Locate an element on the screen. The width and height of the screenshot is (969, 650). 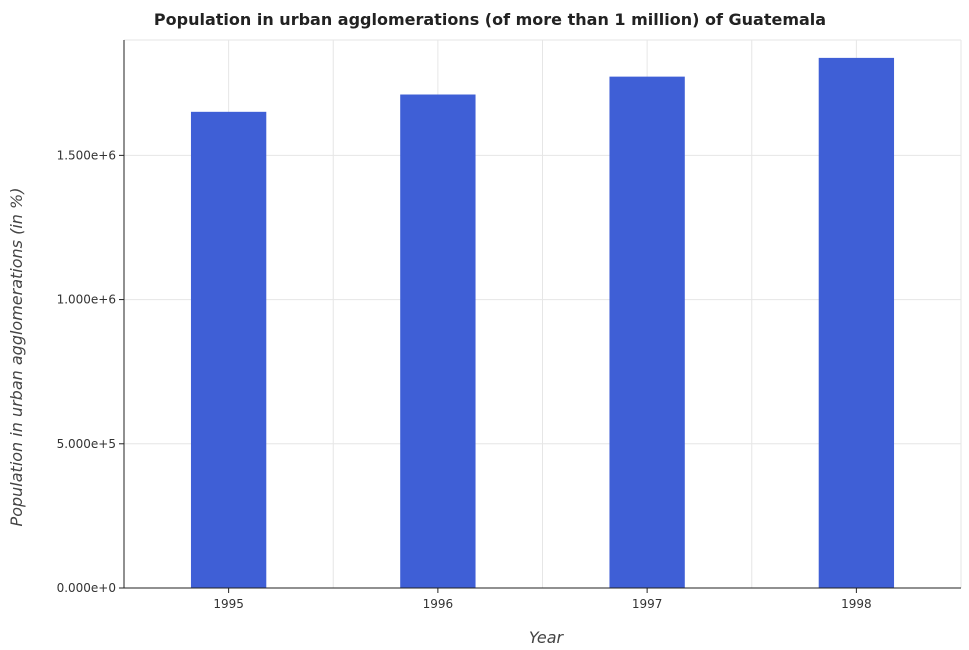
y-tick-label: 1.500e+6 is located at coordinates (86, 155).